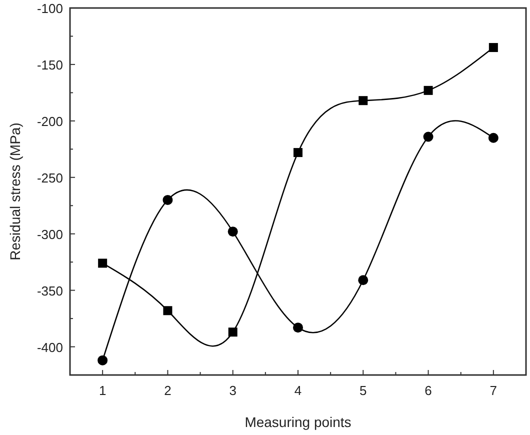 This screenshot has height=435, width=530. Describe the element at coordinates (428, 390) in the screenshot. I see `x-tick-label: 6` at that location.